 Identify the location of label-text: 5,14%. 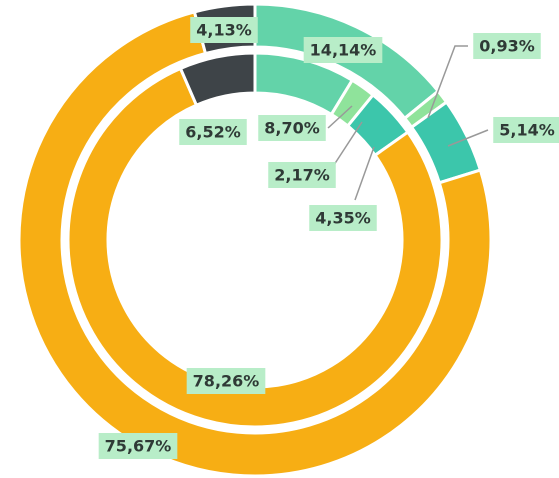
(527, 130).